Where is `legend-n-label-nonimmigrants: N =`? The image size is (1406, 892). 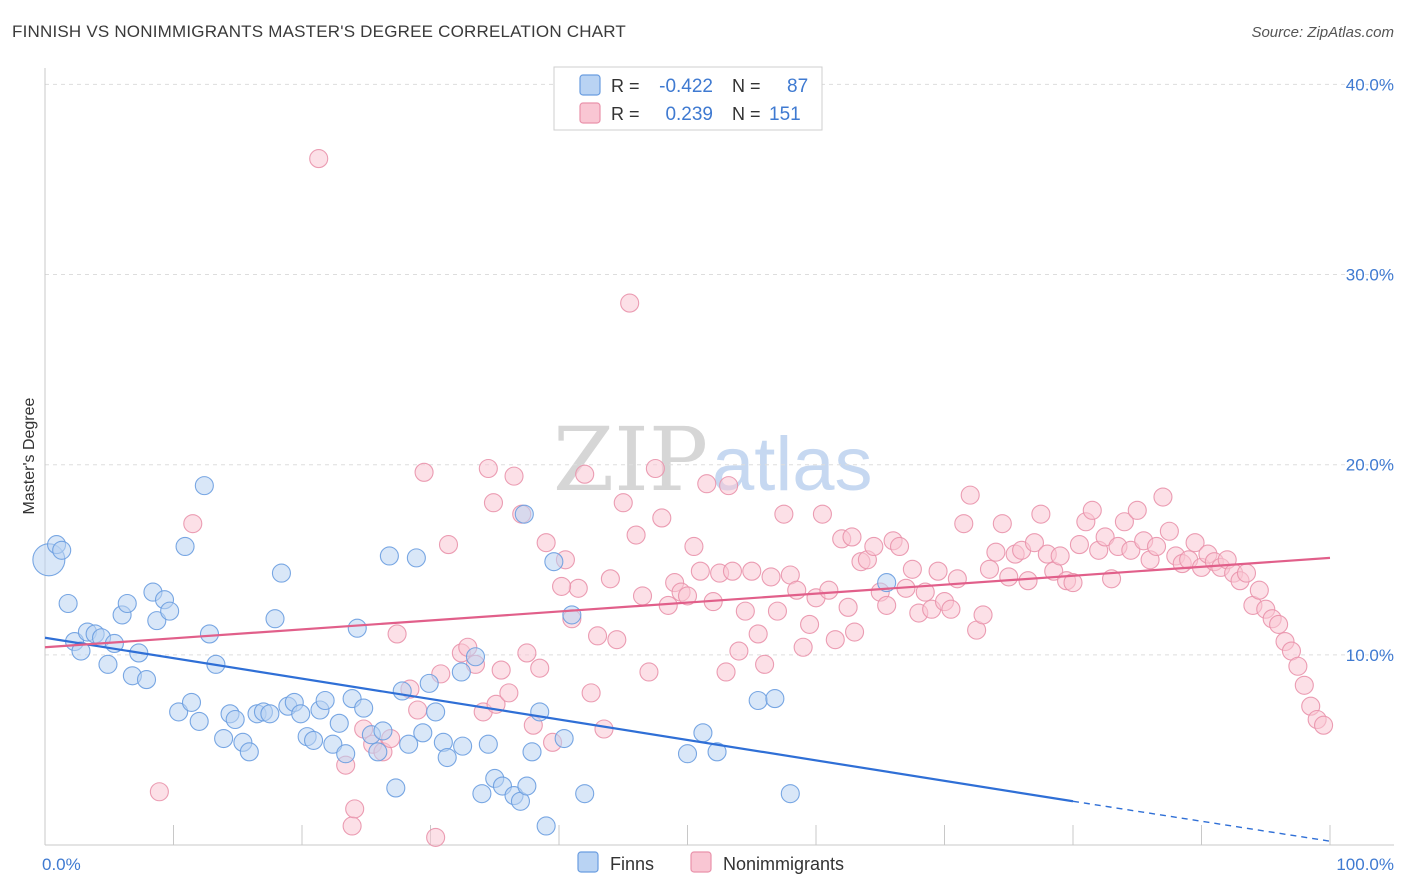
legend-n-label-nonimmigrants: N = is located at coordinates (746, 114).